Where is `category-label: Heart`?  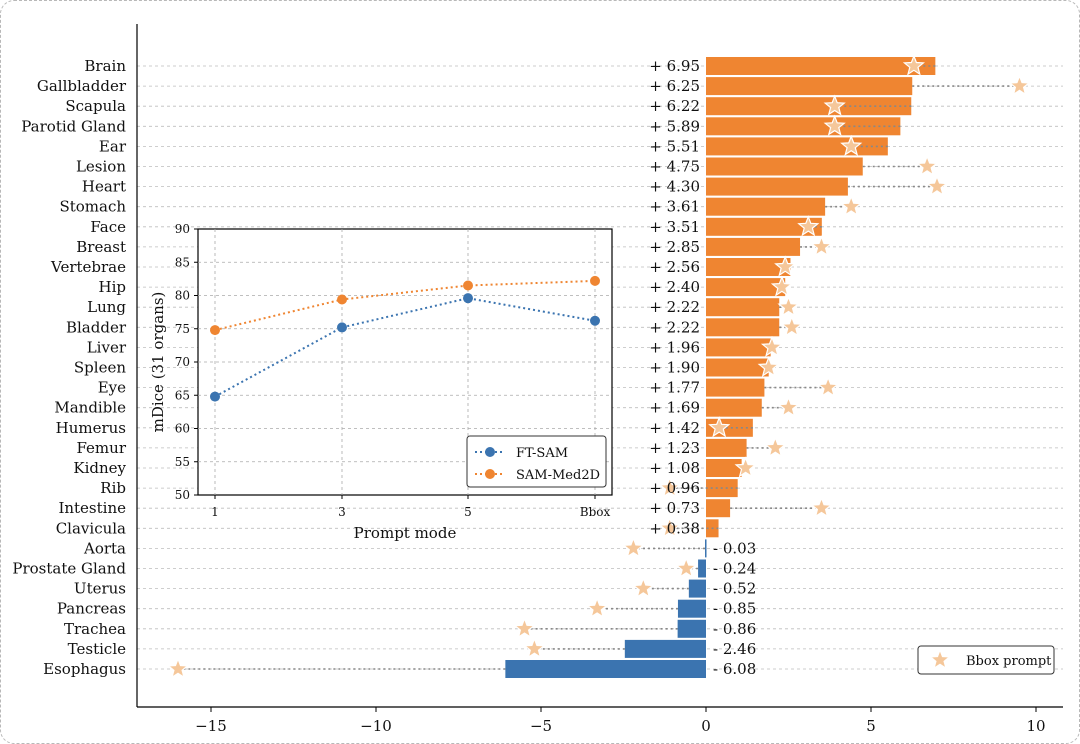
category-label: Heart is located at coordinates (104, 187).